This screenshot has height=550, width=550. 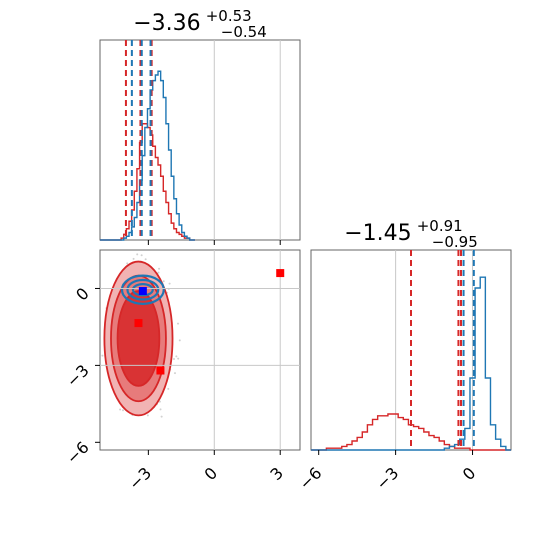 I want to click on hist-y-quantile-lines, so click(x=442, y=350).